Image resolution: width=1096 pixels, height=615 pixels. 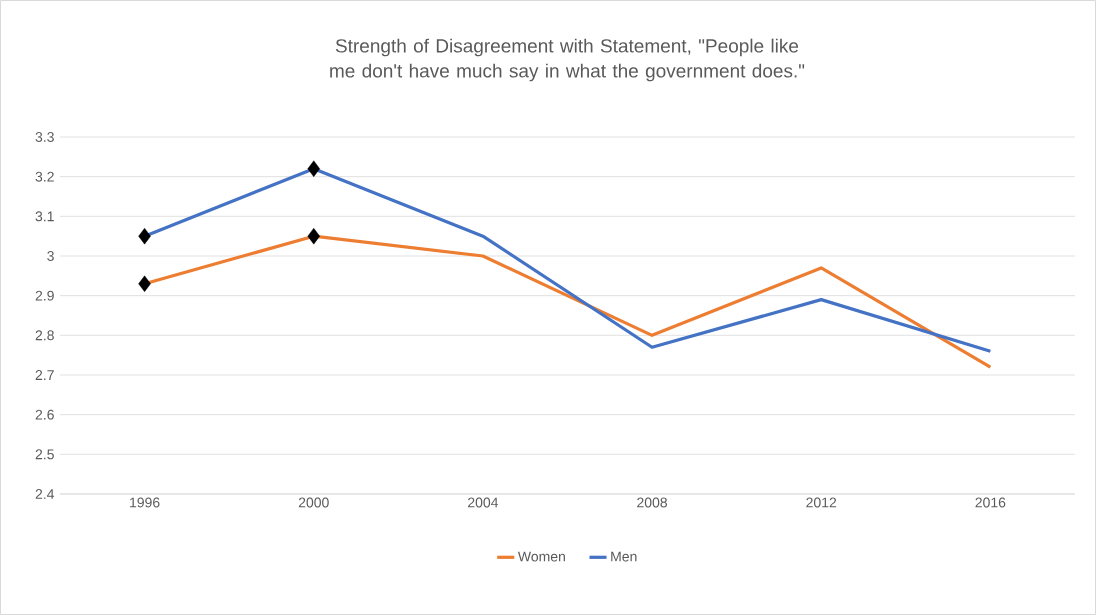 What do you see at coordinates (145, 502) in the screenshot?
I see `x-tick-label: 1996` at bounding box center [145, 502].